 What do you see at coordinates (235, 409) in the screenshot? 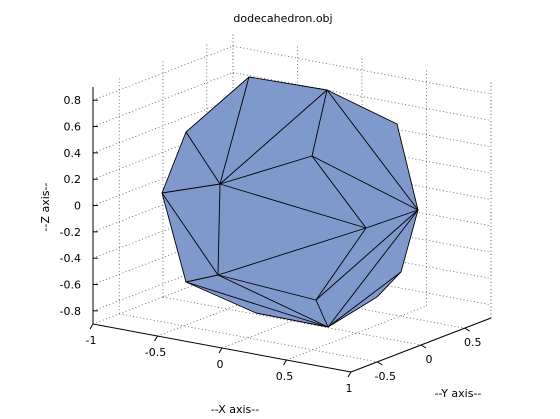
I see `x-axis-label: --X axis--` at bounding box center [235, 409].